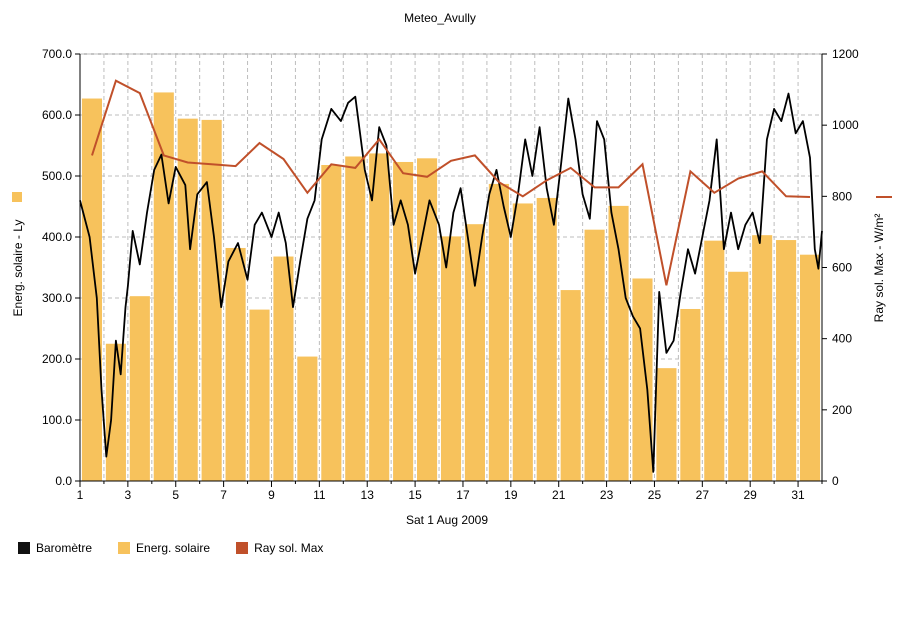 The image size is (900, 631). I want to click on x-tick-label: 13, so click(368, 495).